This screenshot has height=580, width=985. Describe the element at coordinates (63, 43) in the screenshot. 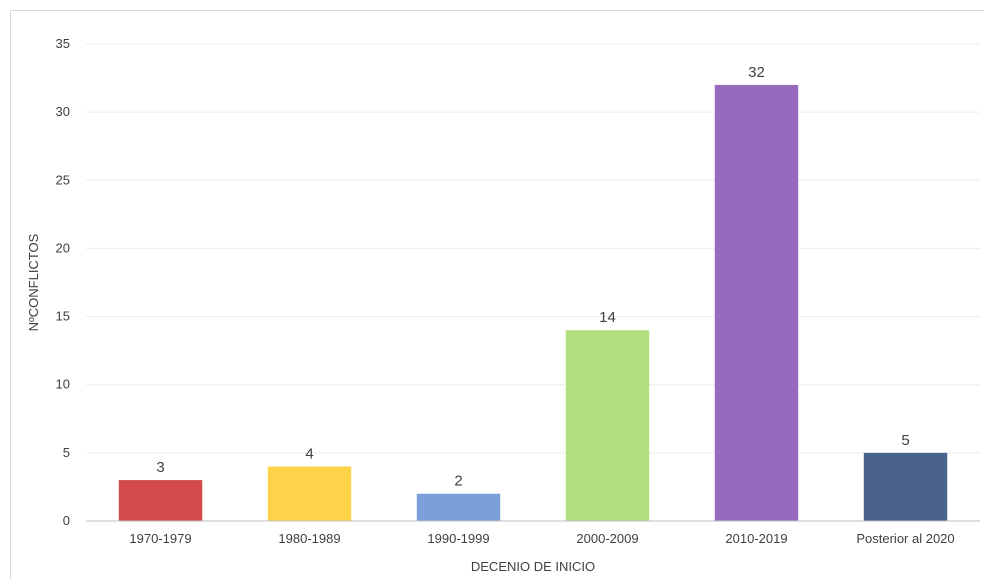

I see `y-tick-label: 35` at that location.